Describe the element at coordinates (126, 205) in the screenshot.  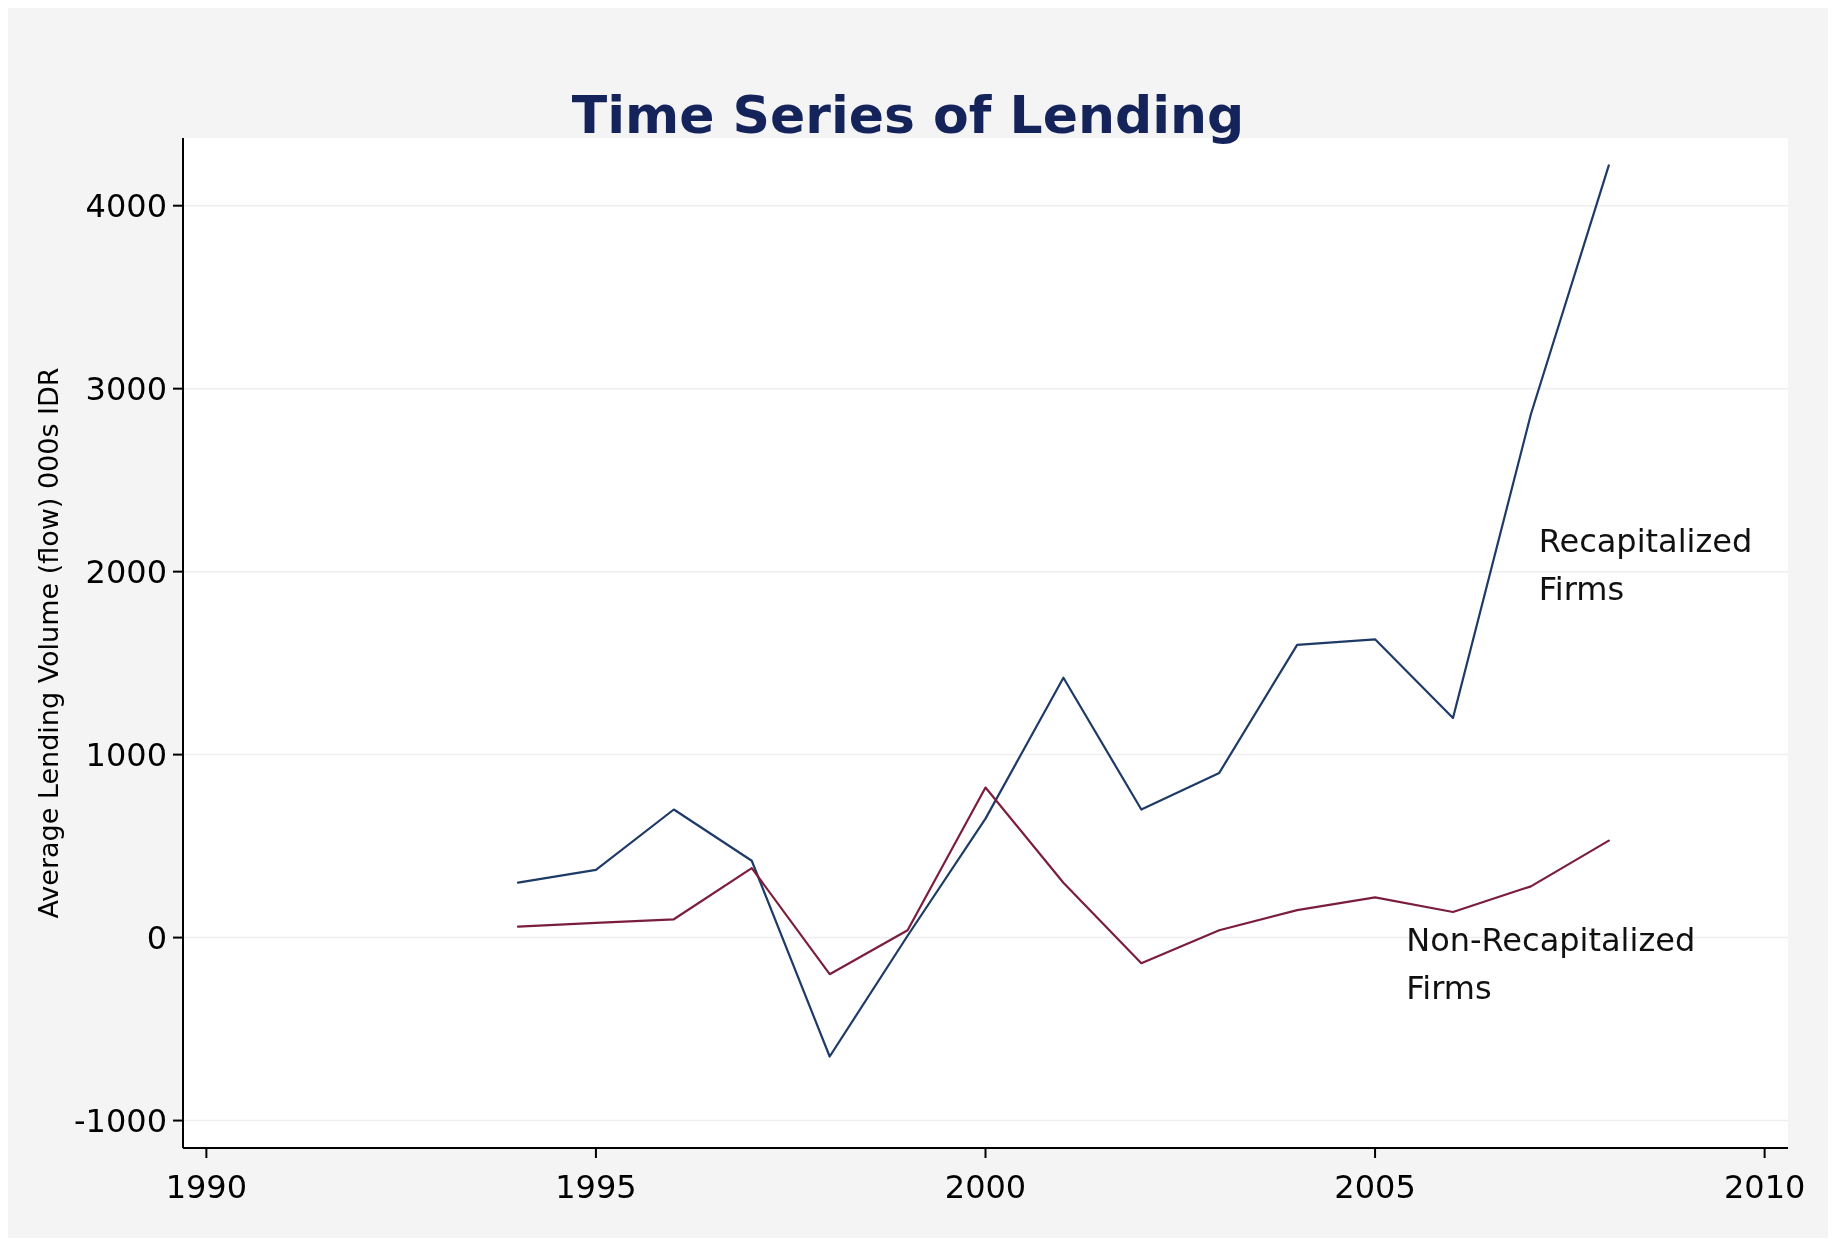
I see `y-tick-label: 4000` at that location.